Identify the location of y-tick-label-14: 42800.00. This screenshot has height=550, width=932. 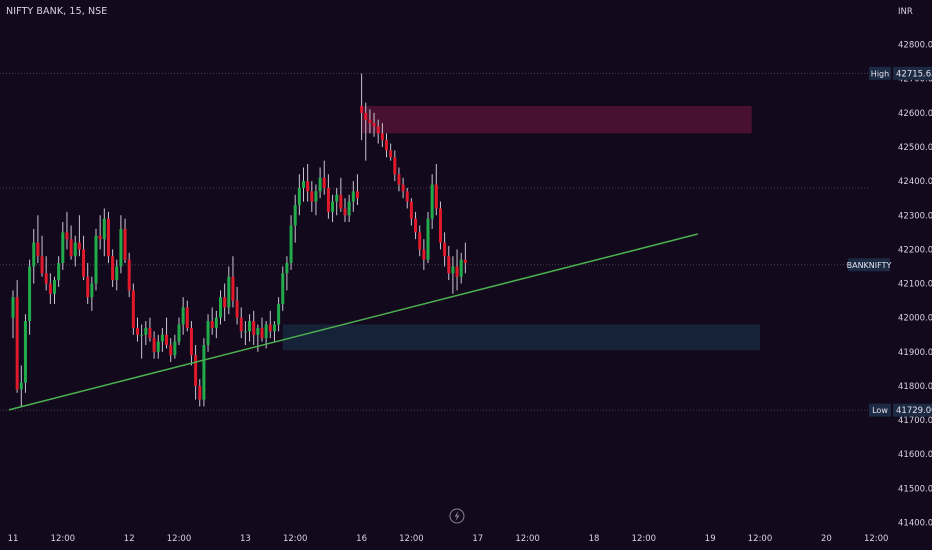
(915, 46).